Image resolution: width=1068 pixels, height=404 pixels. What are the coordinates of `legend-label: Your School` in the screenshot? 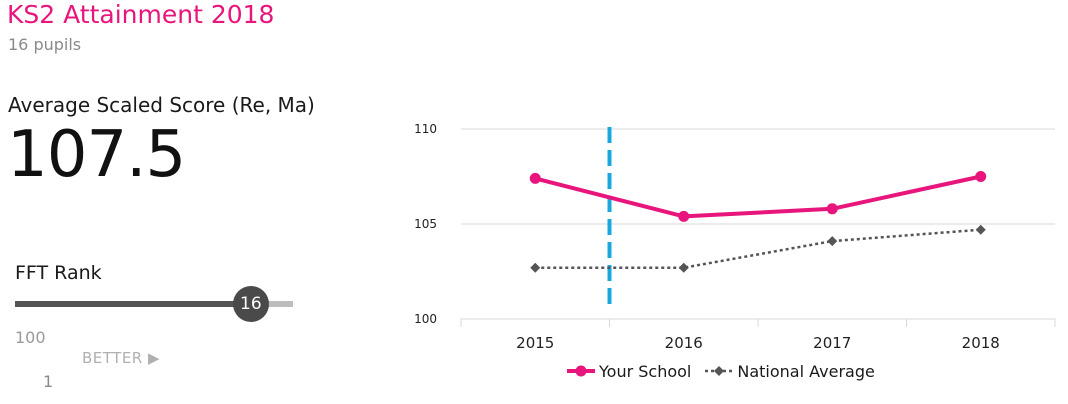 It's located at (645, 371).